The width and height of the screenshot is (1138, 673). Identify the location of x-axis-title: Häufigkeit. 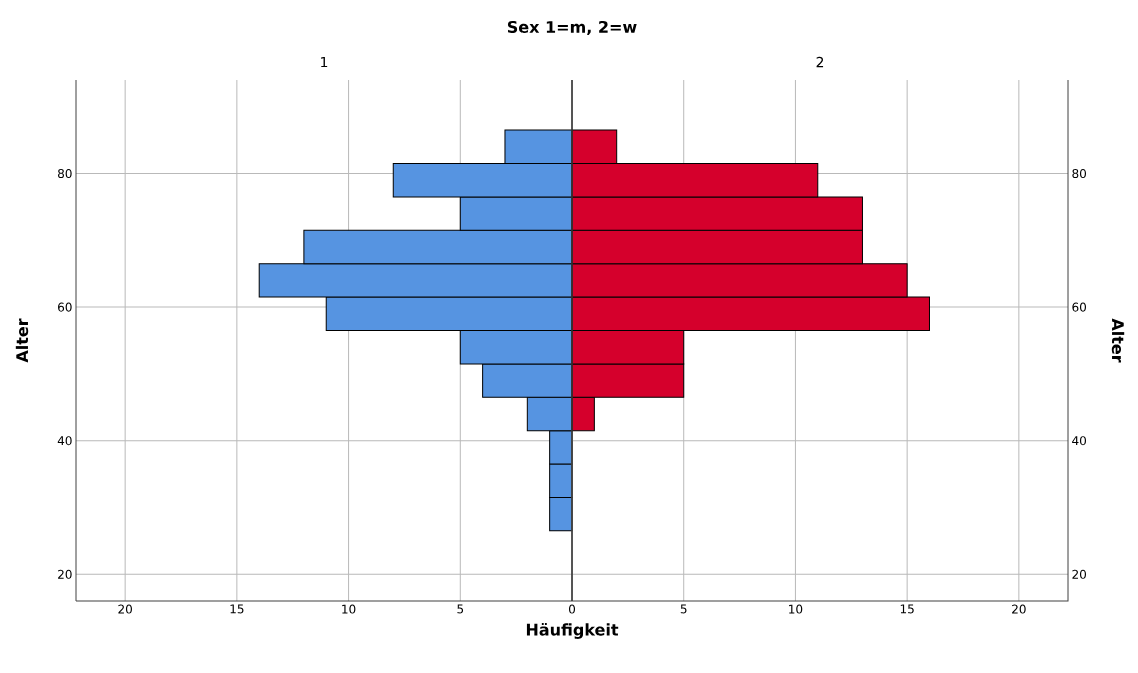
(572, 631).